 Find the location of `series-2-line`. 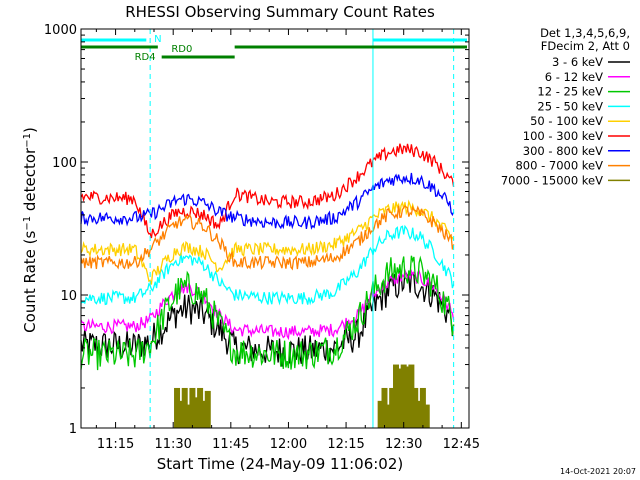

series-2-line is located at coordinates (267, 313).